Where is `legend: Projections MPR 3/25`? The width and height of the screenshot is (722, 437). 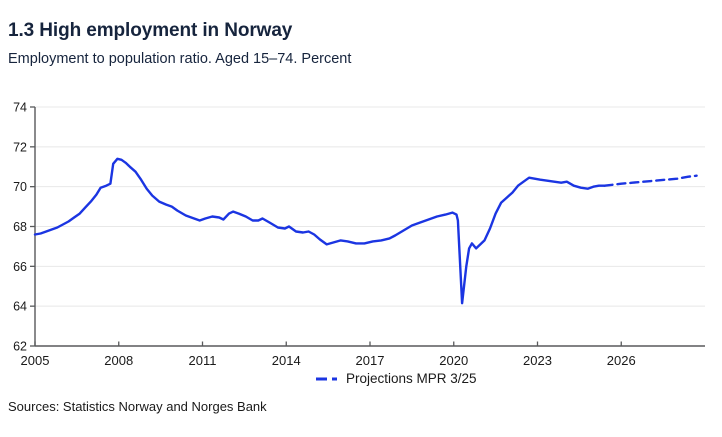 legend: Projections MPR 3/25 is located at coordinates (396, 378).